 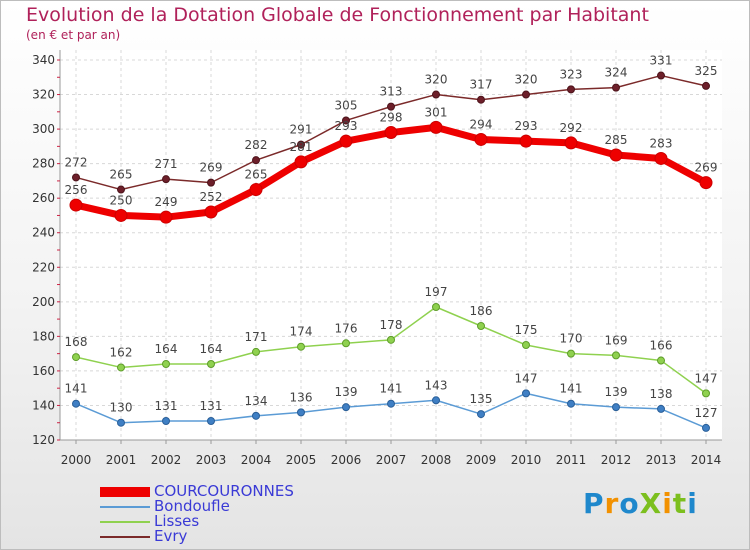 What do you see at coordinates (594, 503) in the screenshot?
I see `logo-letter: P` at bounding box center [594, 503].